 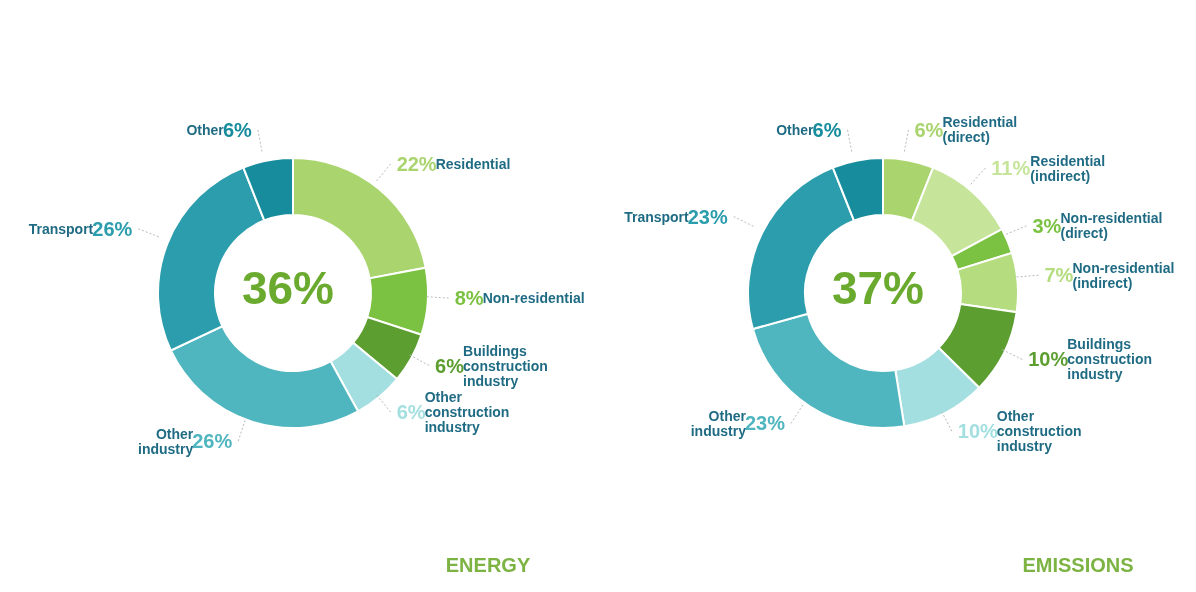 I want to click on data-label: 7%, so click(x=1059, y=275).